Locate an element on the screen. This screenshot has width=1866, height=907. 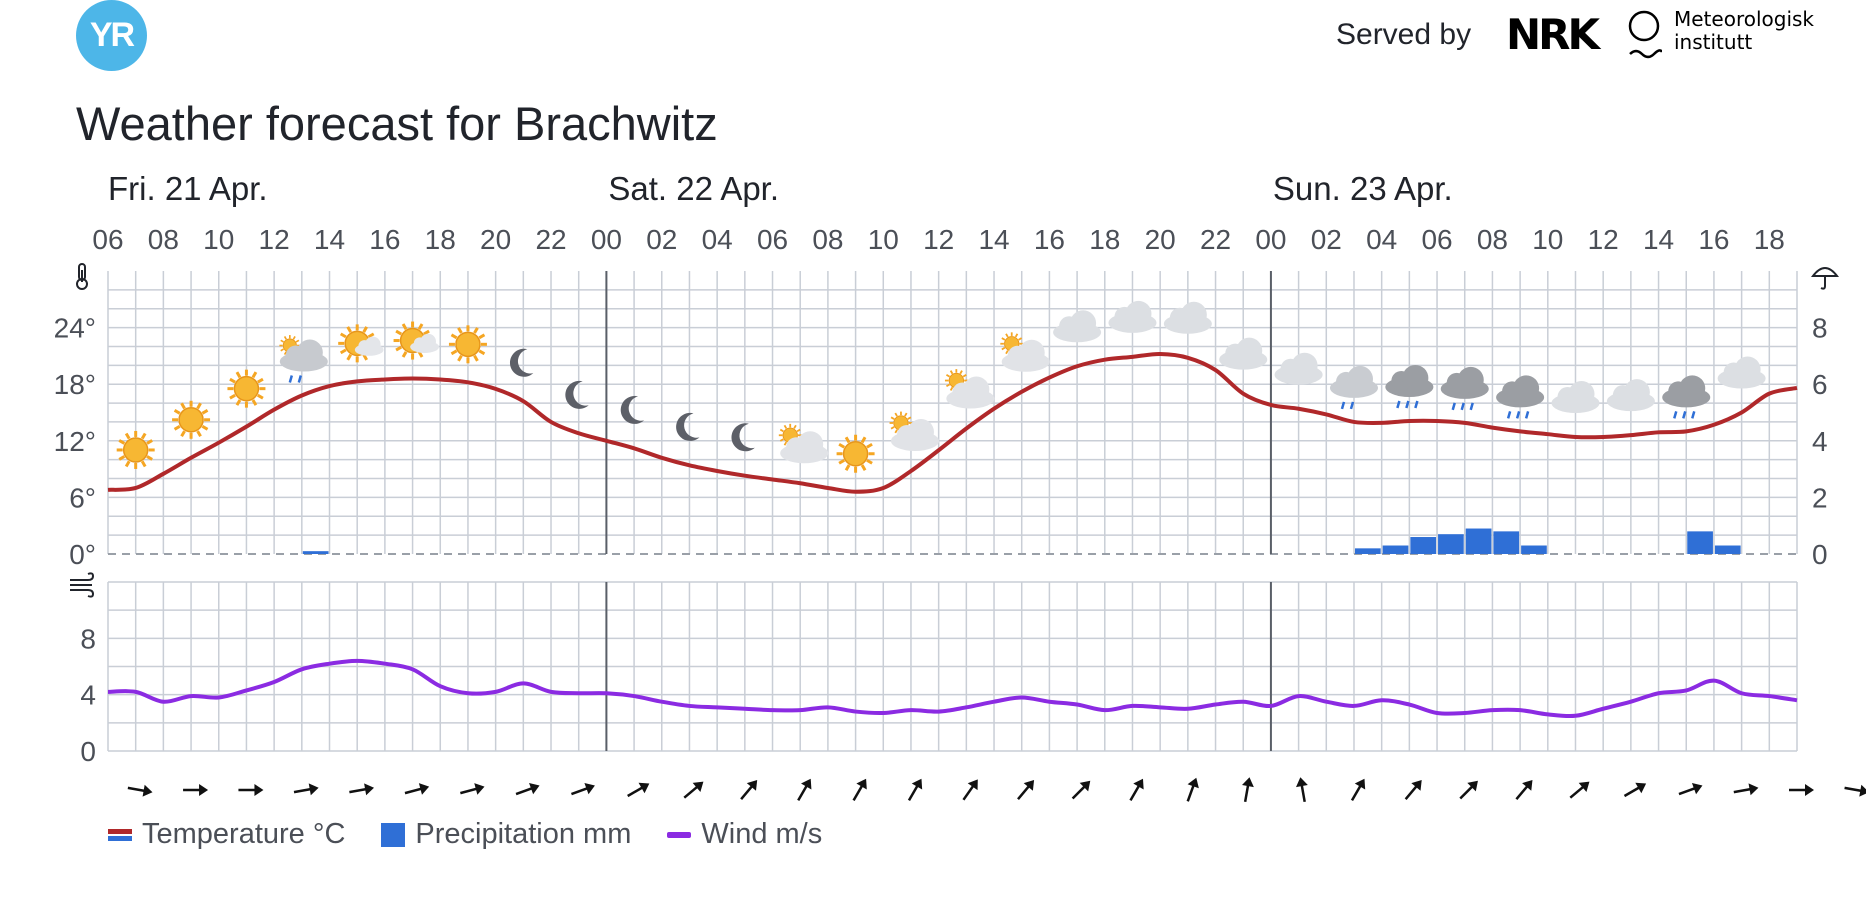
yr-logo: YR is located at coordinates (111, 35).